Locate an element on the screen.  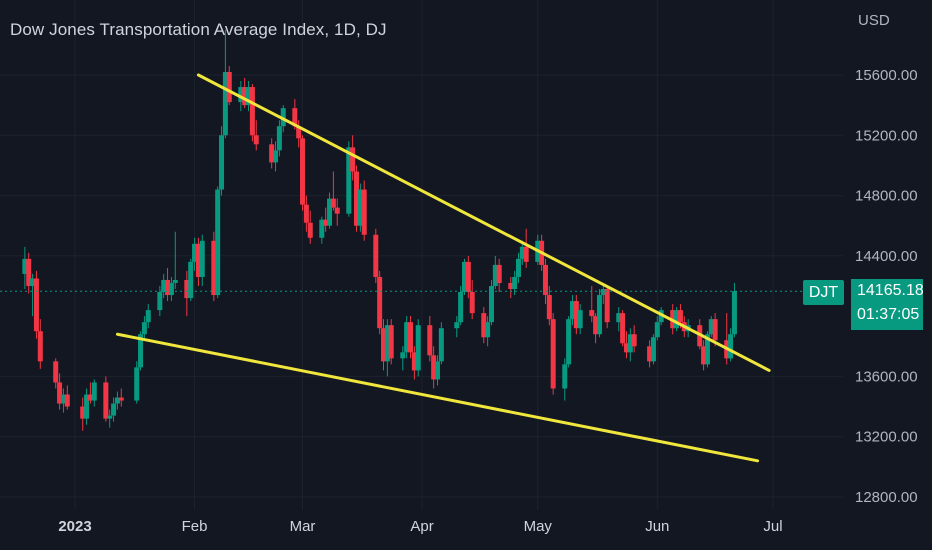
time-axis: 2023 Feb Mar Apr May Jun Jul is located at coordinates (420, 526).